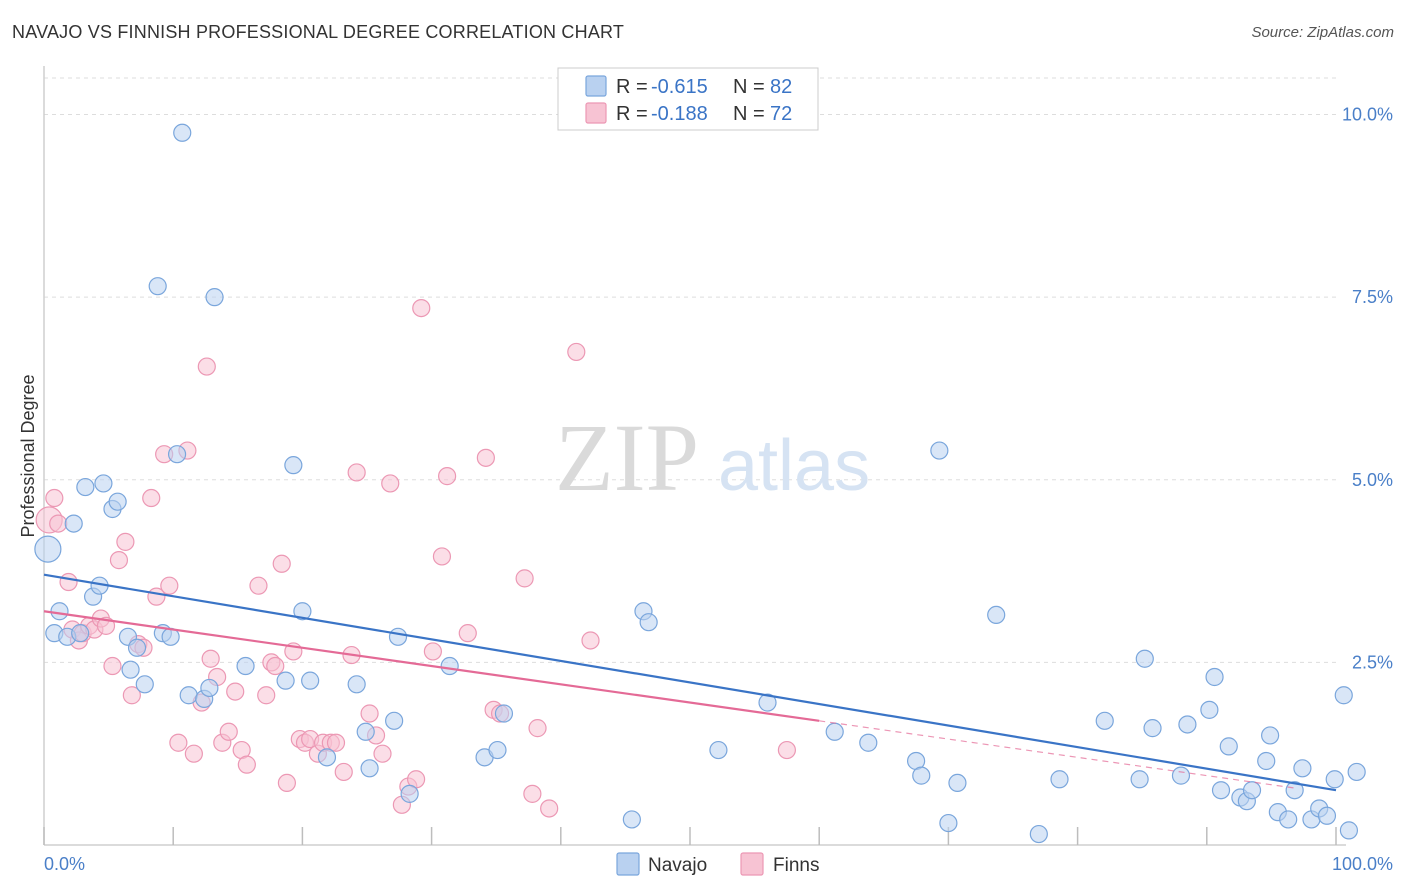 This screenshot has width=1406, height=892. I want to click on legend-stats: R = -0.615 N = 82 R = -0.188 N = 72, so click(688, 99).